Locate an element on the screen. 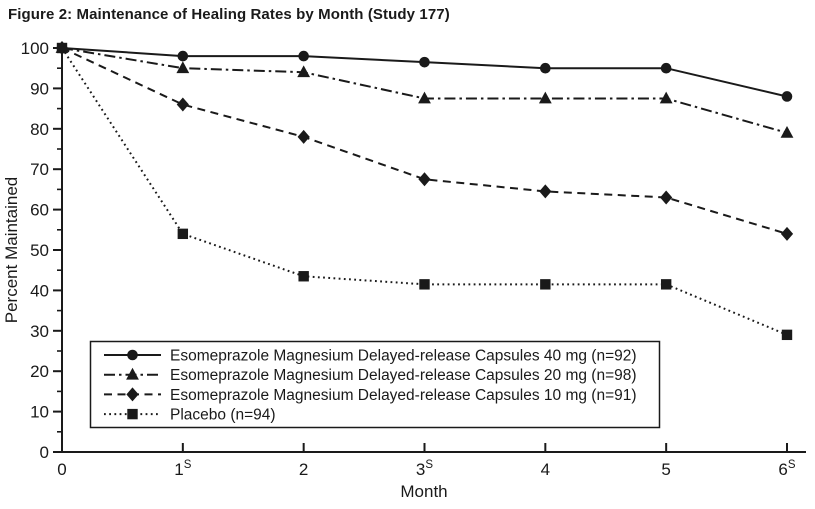 The width and height of the screenshot is (815, 509). x-tick-label: 5 is located at coordinates (665, 469).